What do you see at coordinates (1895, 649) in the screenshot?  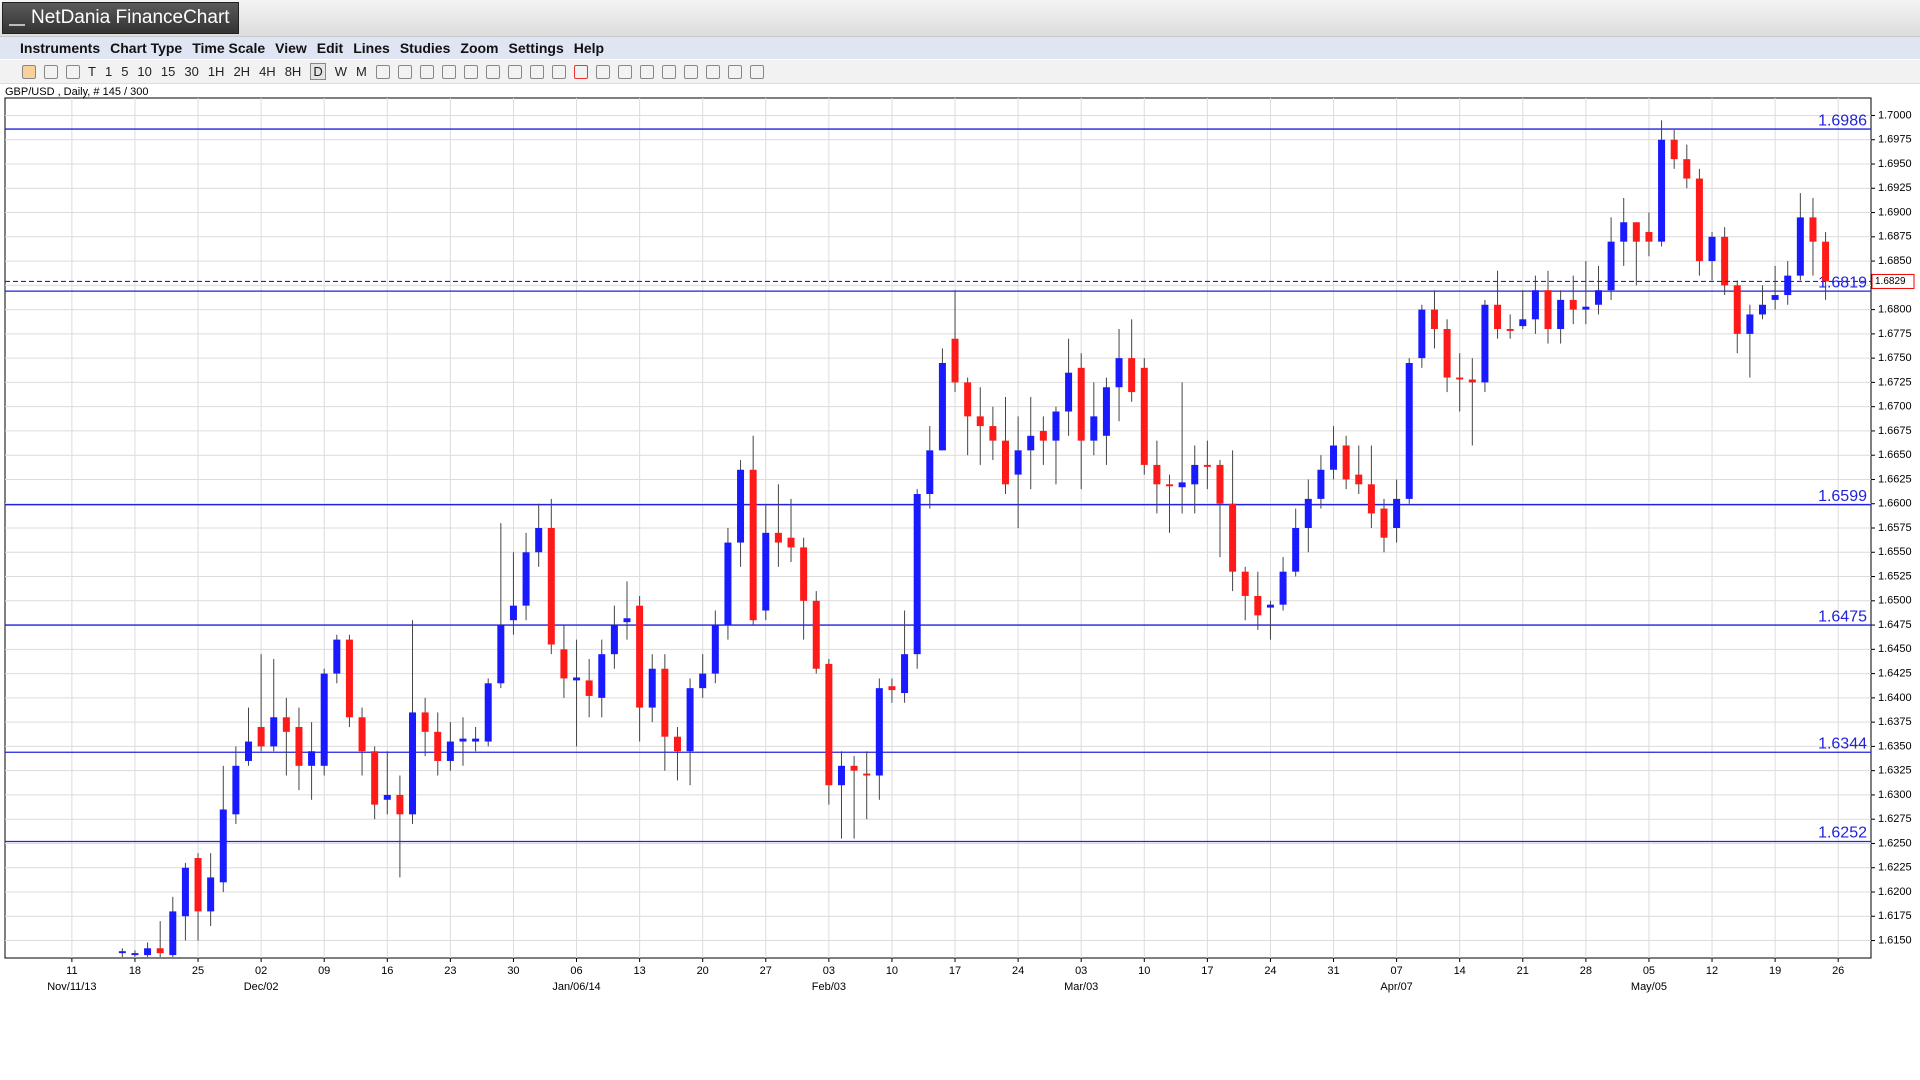 I see `y-tick-label: 1.6450` at bounding box center [1895, 649].